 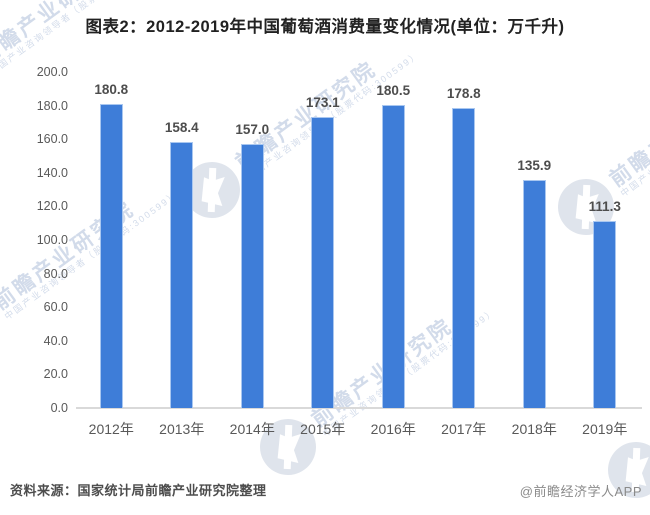 I want to click on x-axis-label: 2012年, so click(x=111, y=429).